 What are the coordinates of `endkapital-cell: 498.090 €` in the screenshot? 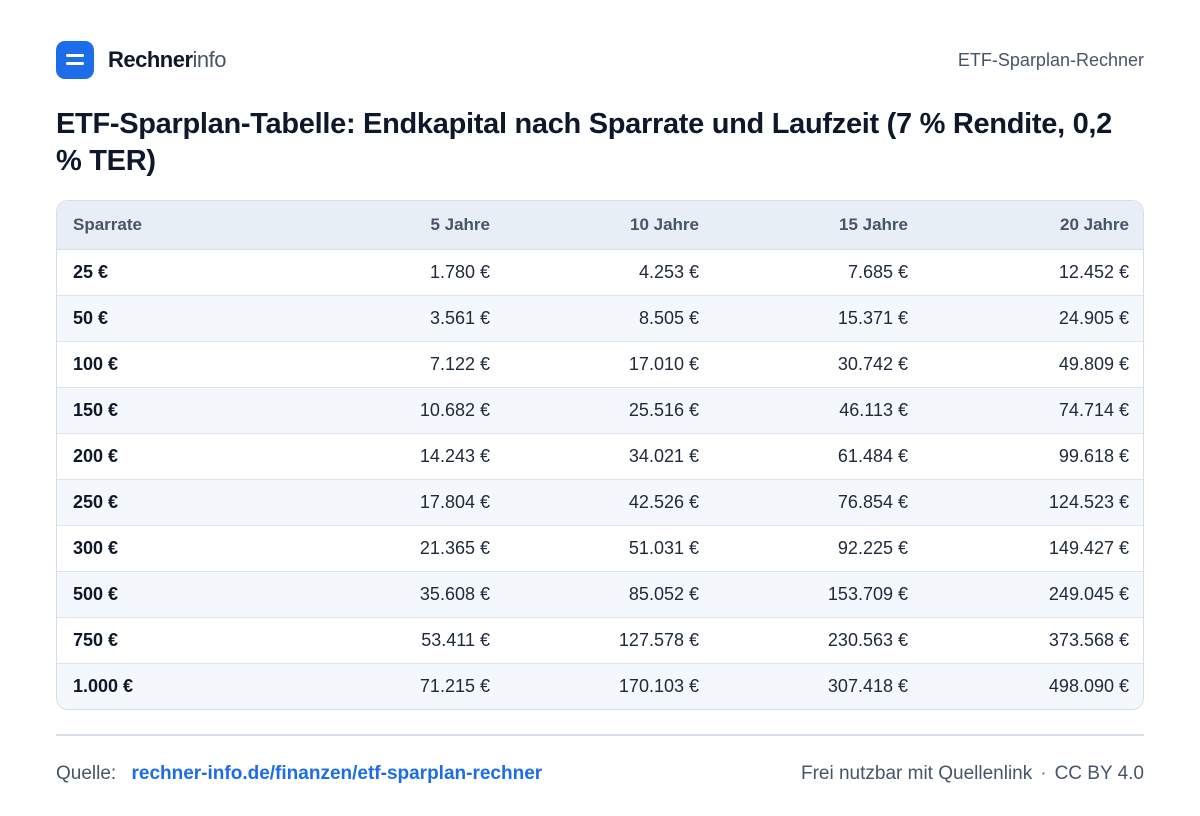 It's located at (1033, 686).